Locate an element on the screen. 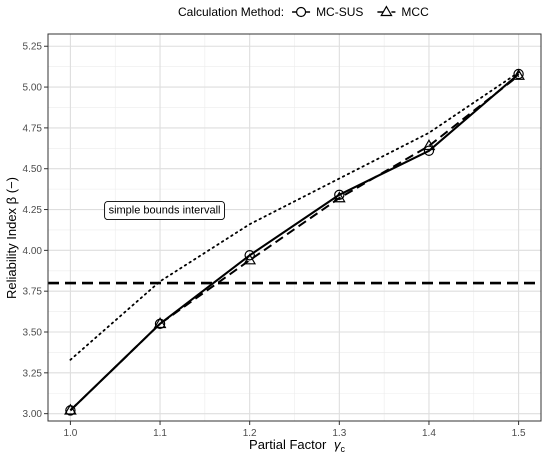 Image resolution: width=550 pixels, height=457 pixels. x-axis-title-main: Partial Factor is located at coordinates (288, 444).